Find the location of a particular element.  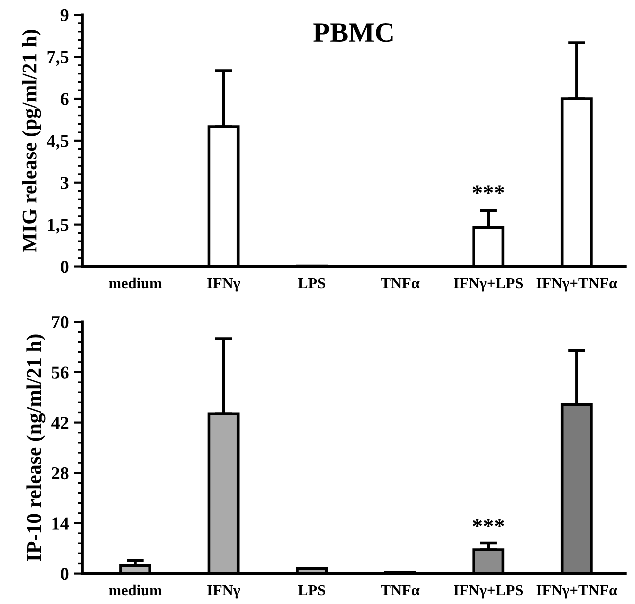

y-tick-label: 1,5 is located at coordinates (58, 226).